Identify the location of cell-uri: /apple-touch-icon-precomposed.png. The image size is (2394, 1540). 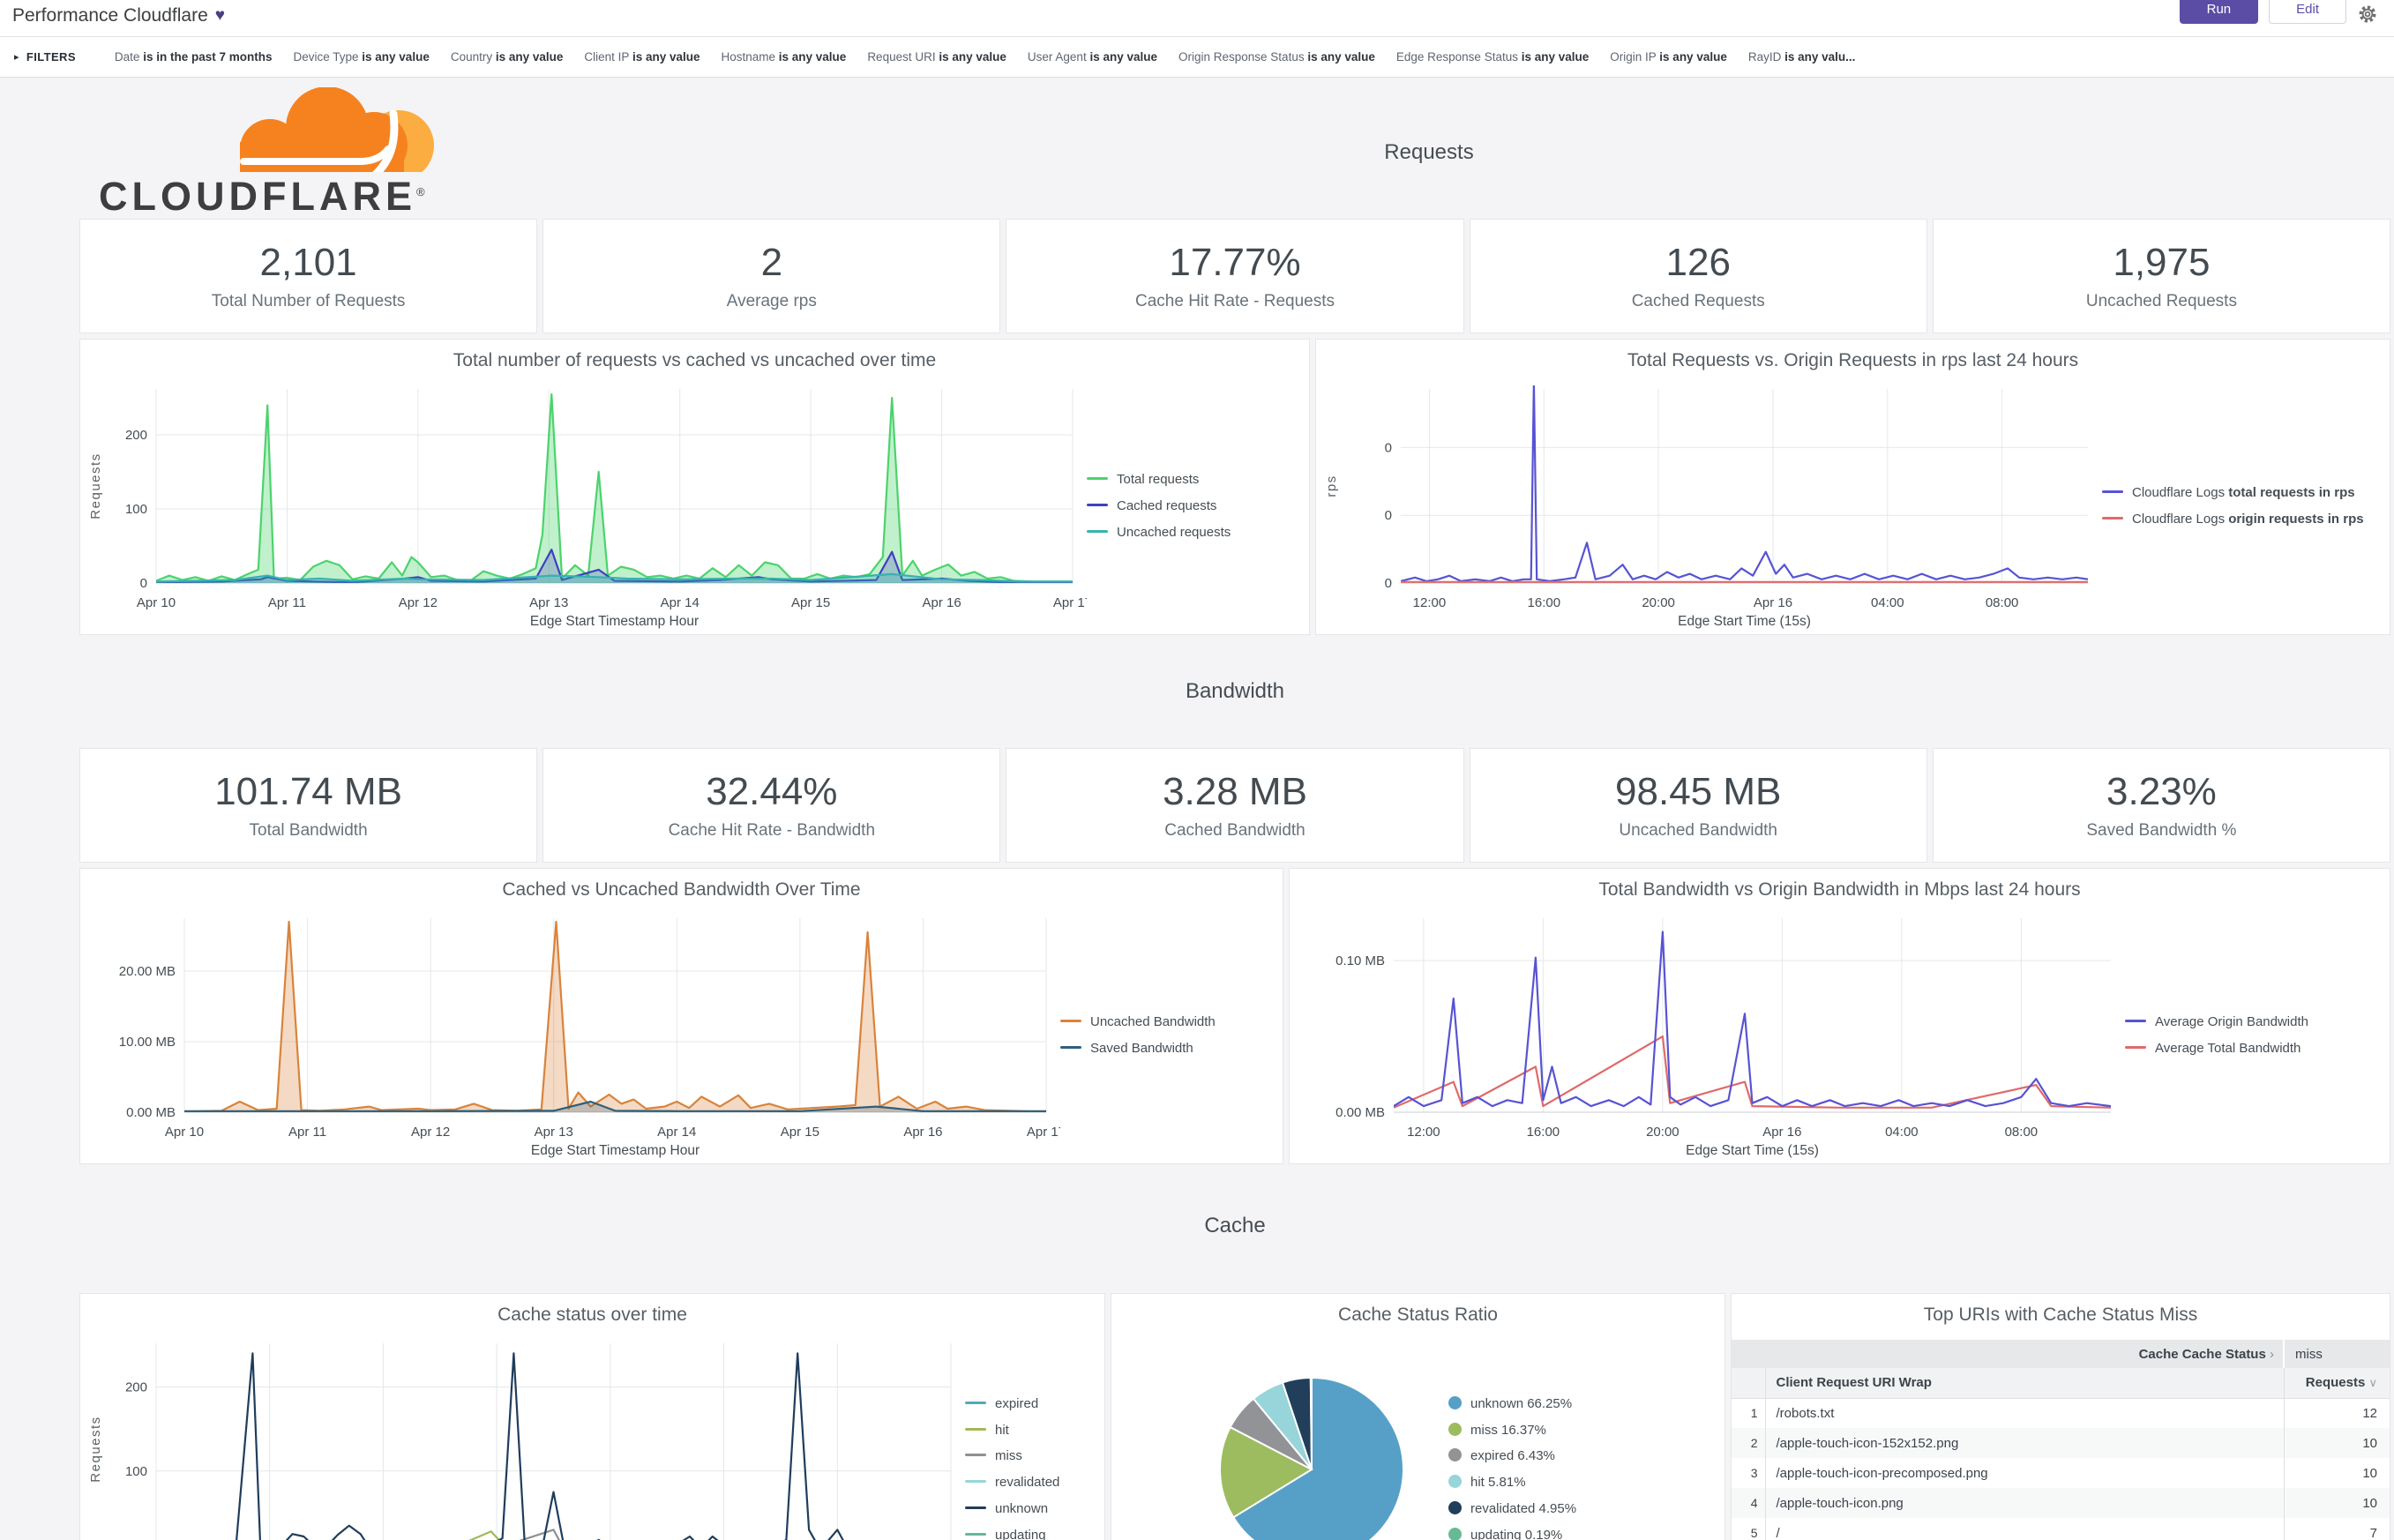
(2024, 1473).